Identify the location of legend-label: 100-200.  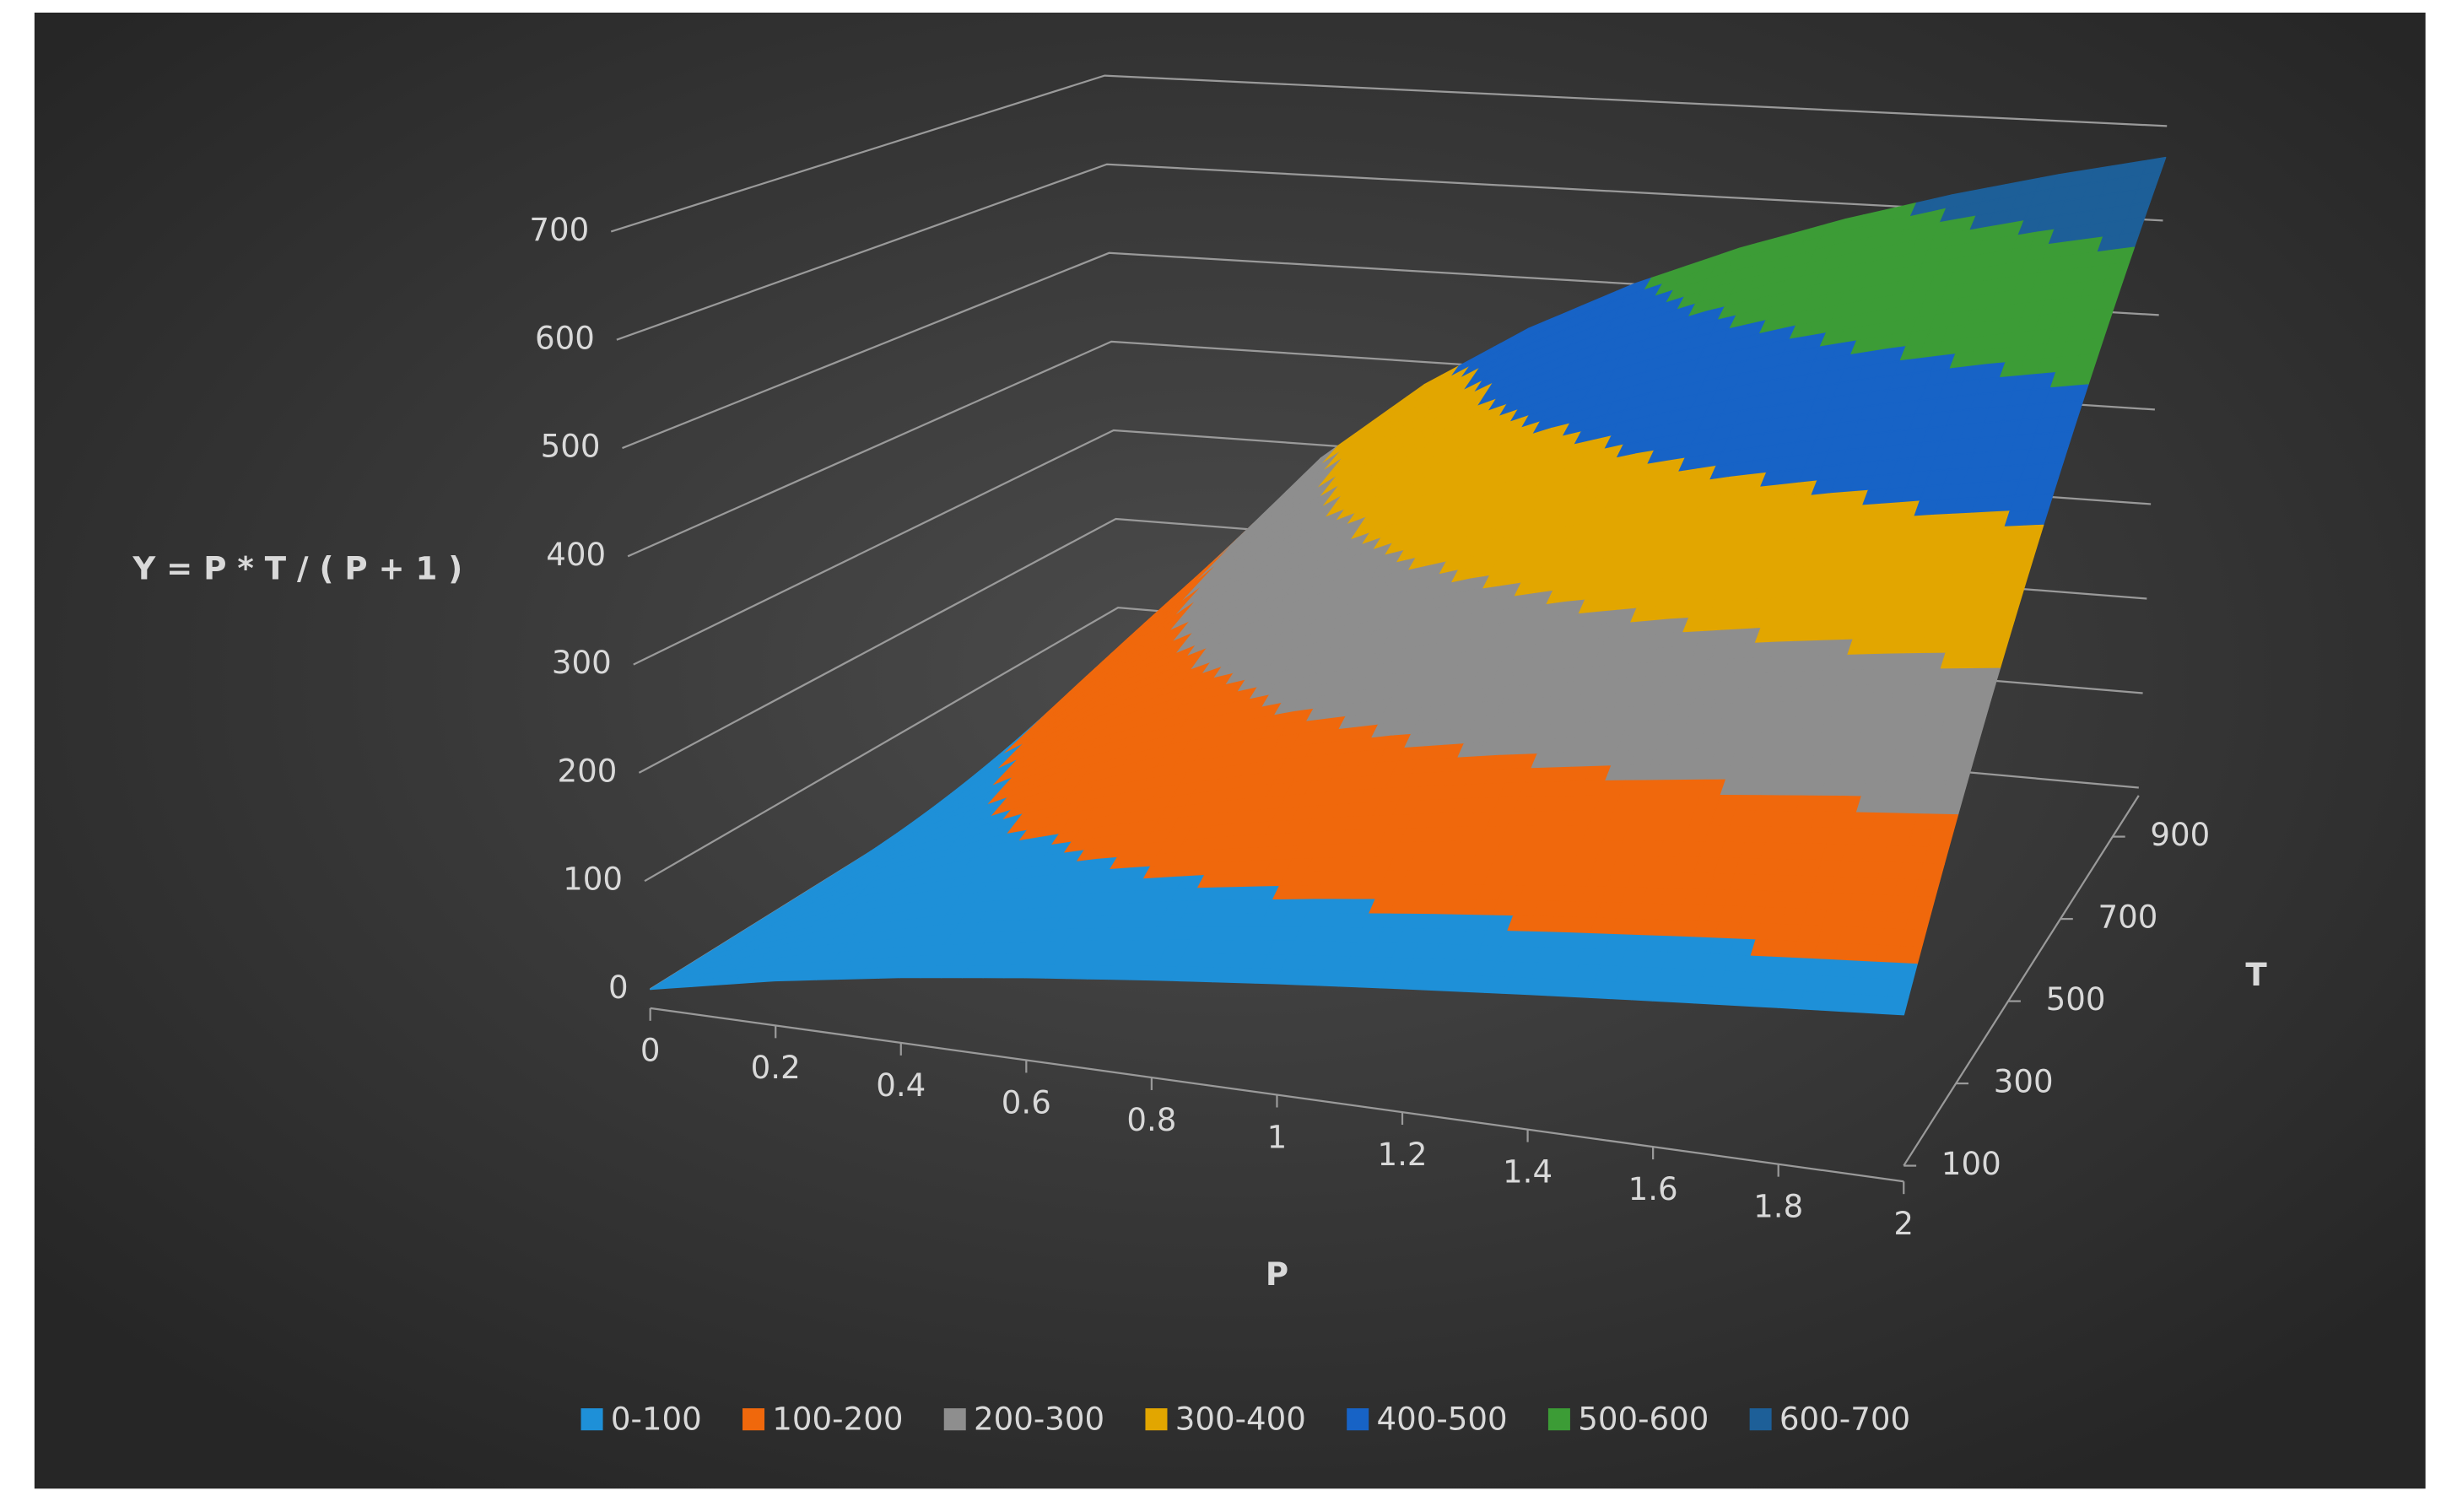
(837, 1418).